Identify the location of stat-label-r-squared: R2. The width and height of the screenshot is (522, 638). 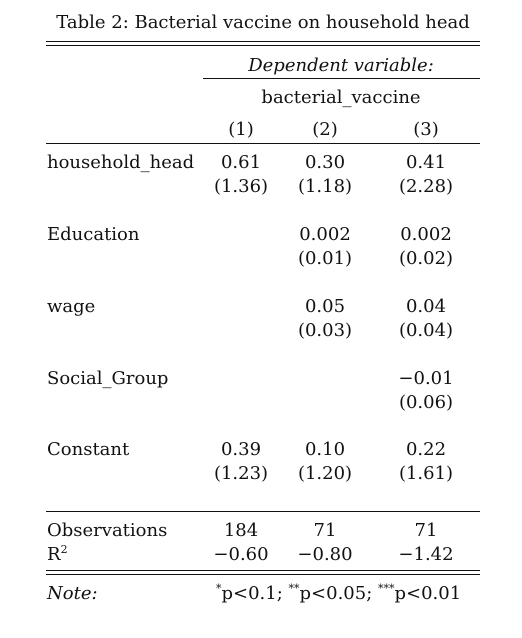
(57, 555).